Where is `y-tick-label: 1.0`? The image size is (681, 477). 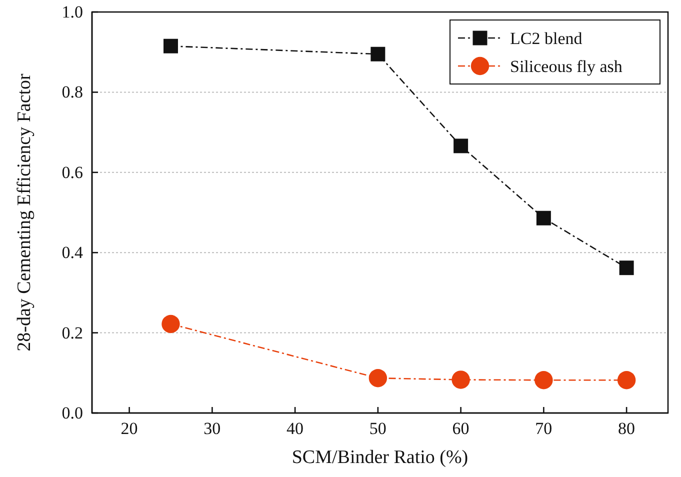 y-tick-label: 1.0 is located at coordinates (72, 12).